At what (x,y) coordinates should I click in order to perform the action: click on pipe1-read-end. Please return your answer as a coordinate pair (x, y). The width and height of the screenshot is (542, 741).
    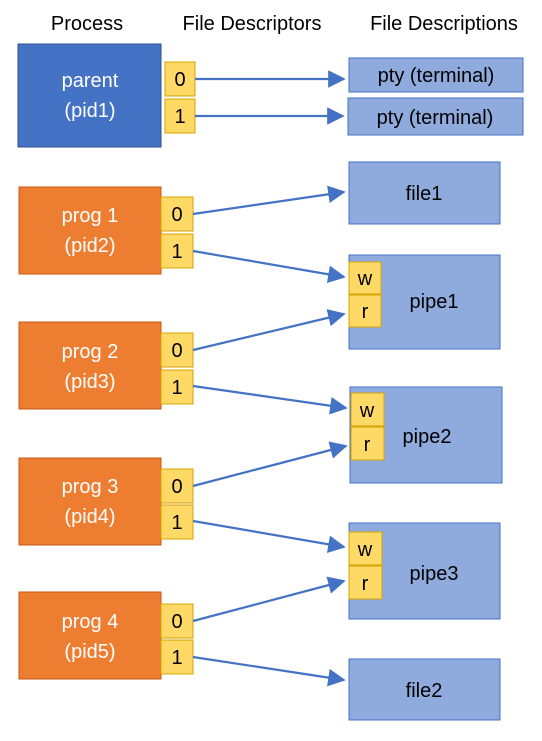
    Looking at the image, I should click on (365, 311).